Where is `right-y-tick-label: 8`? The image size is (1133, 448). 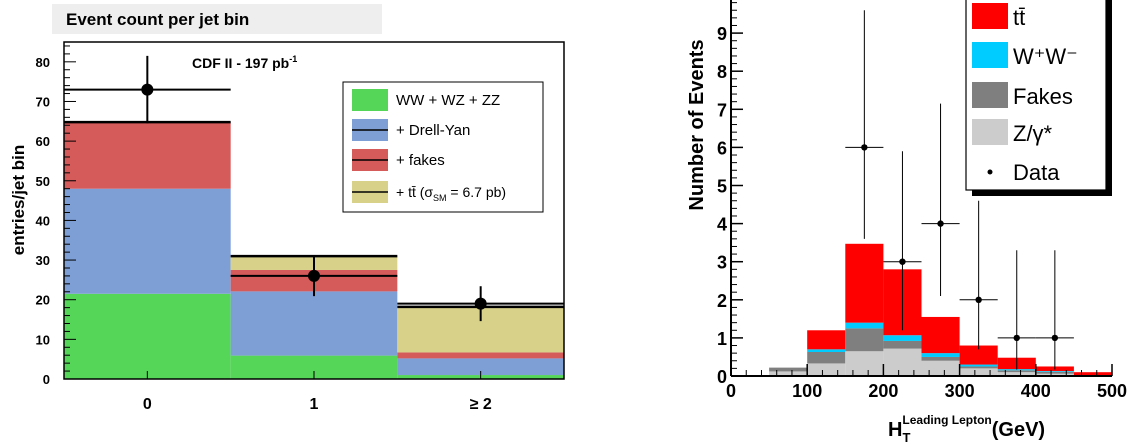
right-y-tick-label: 8 is located at coordinates (722, 72).